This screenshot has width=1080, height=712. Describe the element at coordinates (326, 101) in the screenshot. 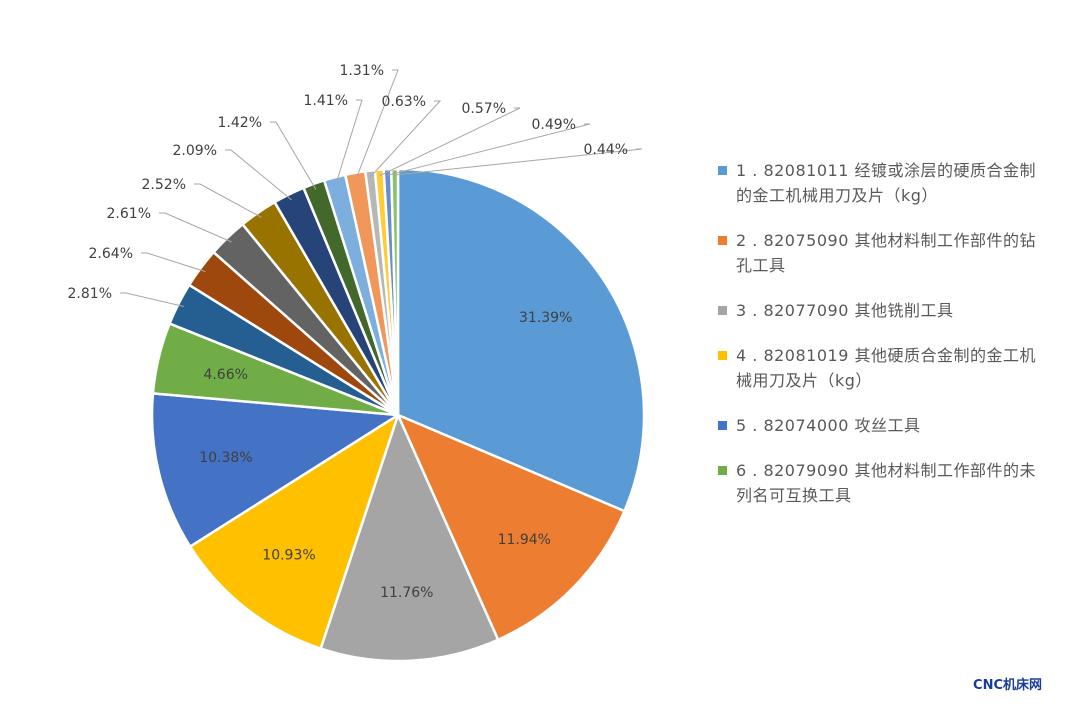

I see `data-label-13: 1.41%` at that location.